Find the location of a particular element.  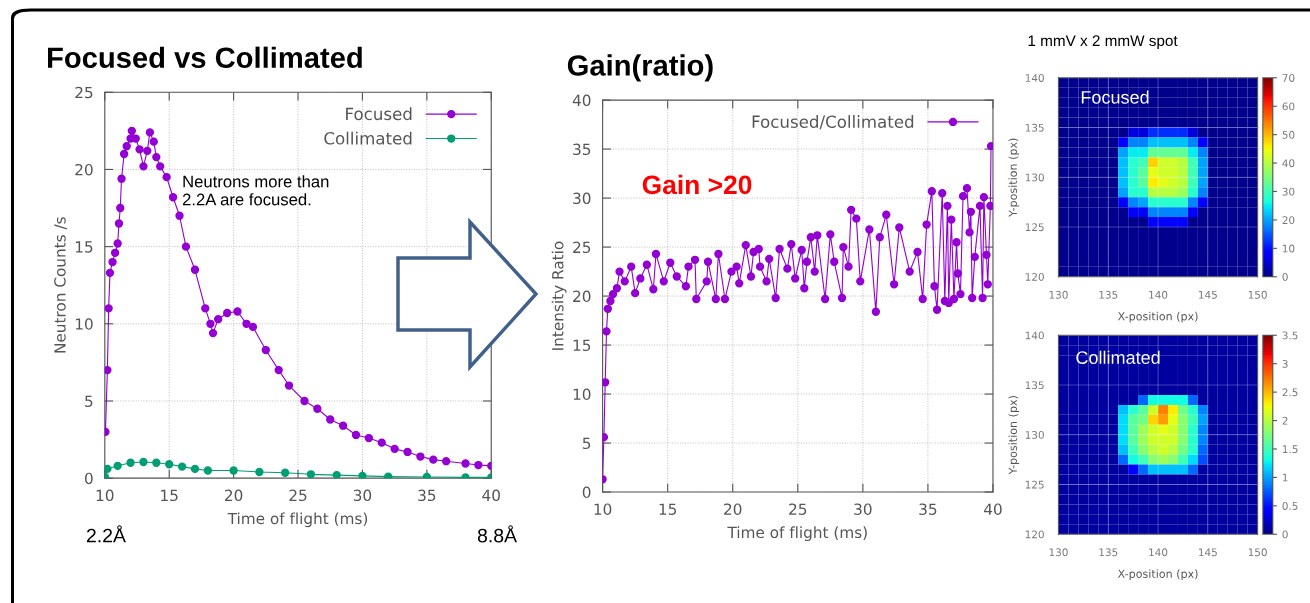

annotation: Collimated is located at coordinates (1118, 357).